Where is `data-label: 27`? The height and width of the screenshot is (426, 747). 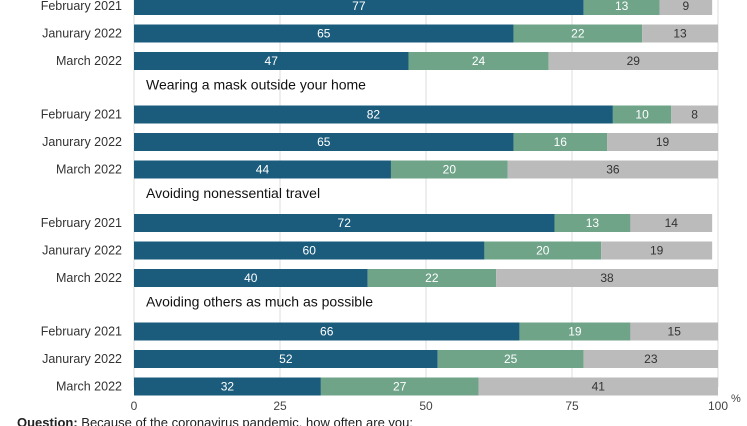
data-label: 27 is located at coordinates (400, 387).